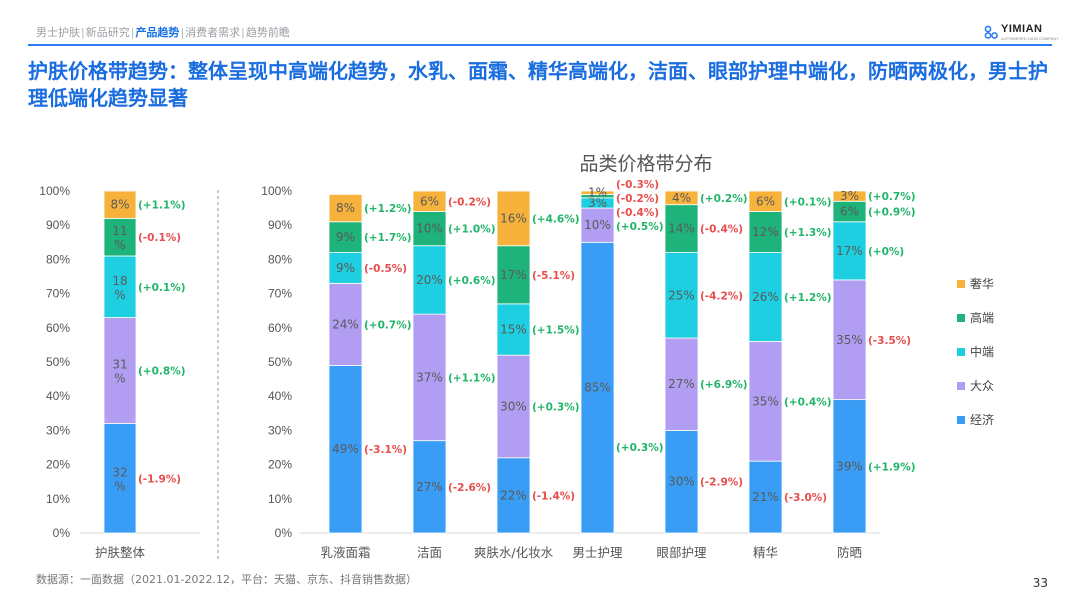 This screenshot has height=607, width=1080. Describe the element at coordinates (982, 317) in the screenshot. I see `legend-label: 高端` at that location.